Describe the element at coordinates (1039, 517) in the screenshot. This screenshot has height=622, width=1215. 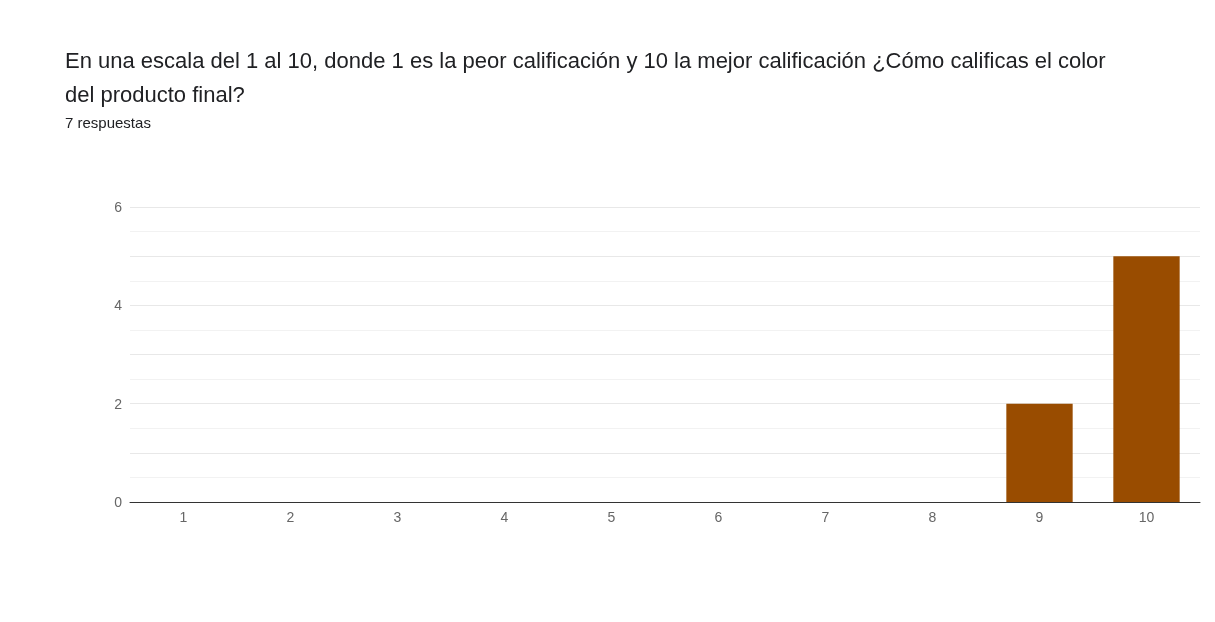
I see `x-tick-label: 9` at that location.